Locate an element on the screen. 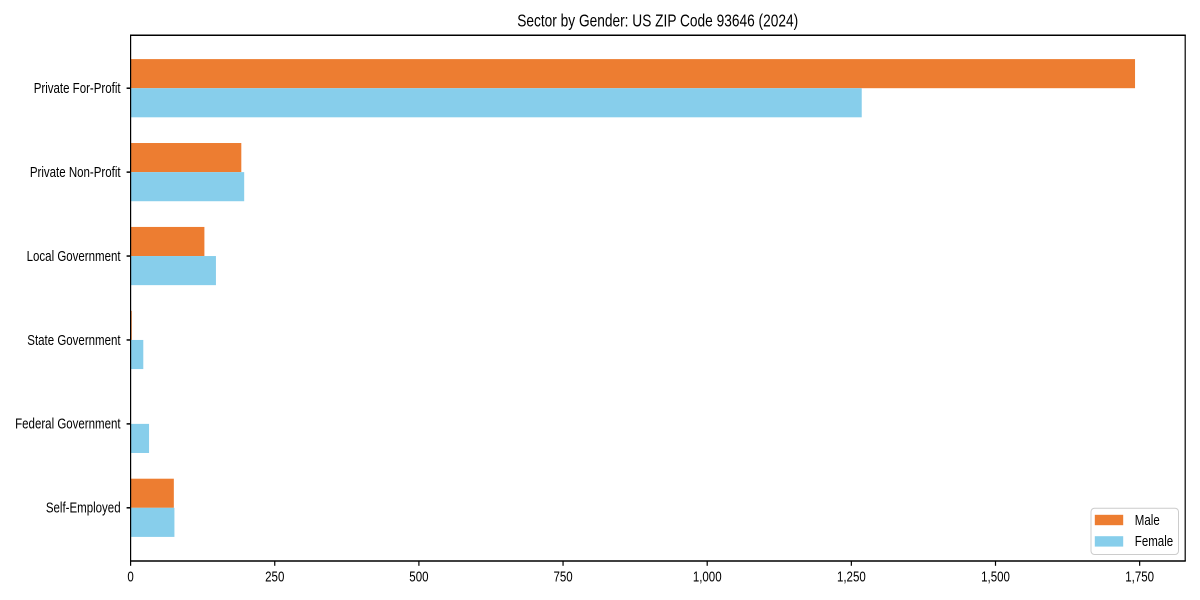  svg-text: 750 is located at coordinates (562, 576).